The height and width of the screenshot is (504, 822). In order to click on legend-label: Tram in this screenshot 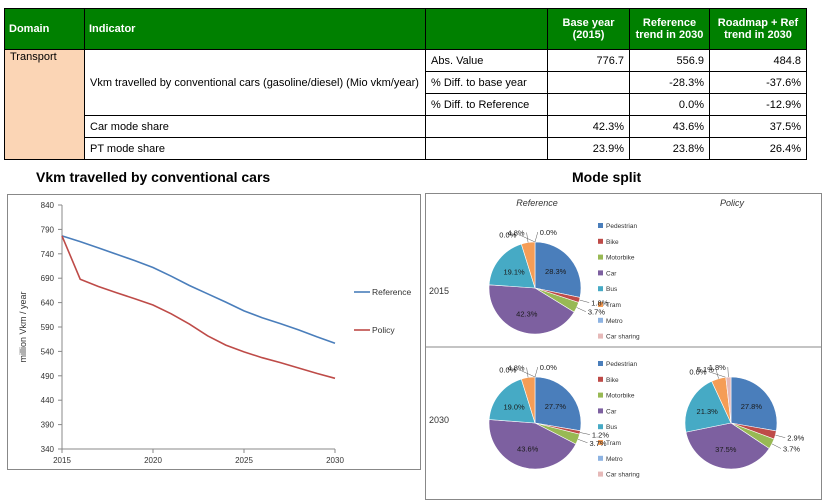, I will do `click(613, 305)`.